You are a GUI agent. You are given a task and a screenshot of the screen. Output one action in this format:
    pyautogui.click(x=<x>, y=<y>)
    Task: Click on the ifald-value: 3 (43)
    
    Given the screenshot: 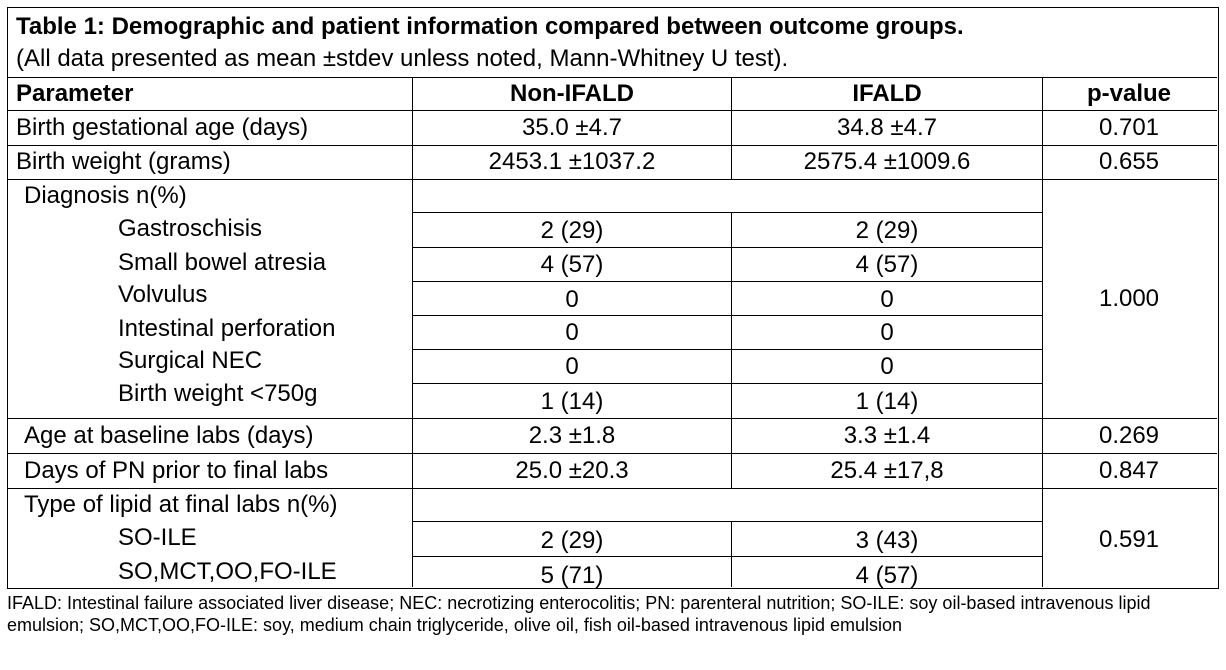 What is the action you would take?
    pyautogui.click(x=887, y=540)
    